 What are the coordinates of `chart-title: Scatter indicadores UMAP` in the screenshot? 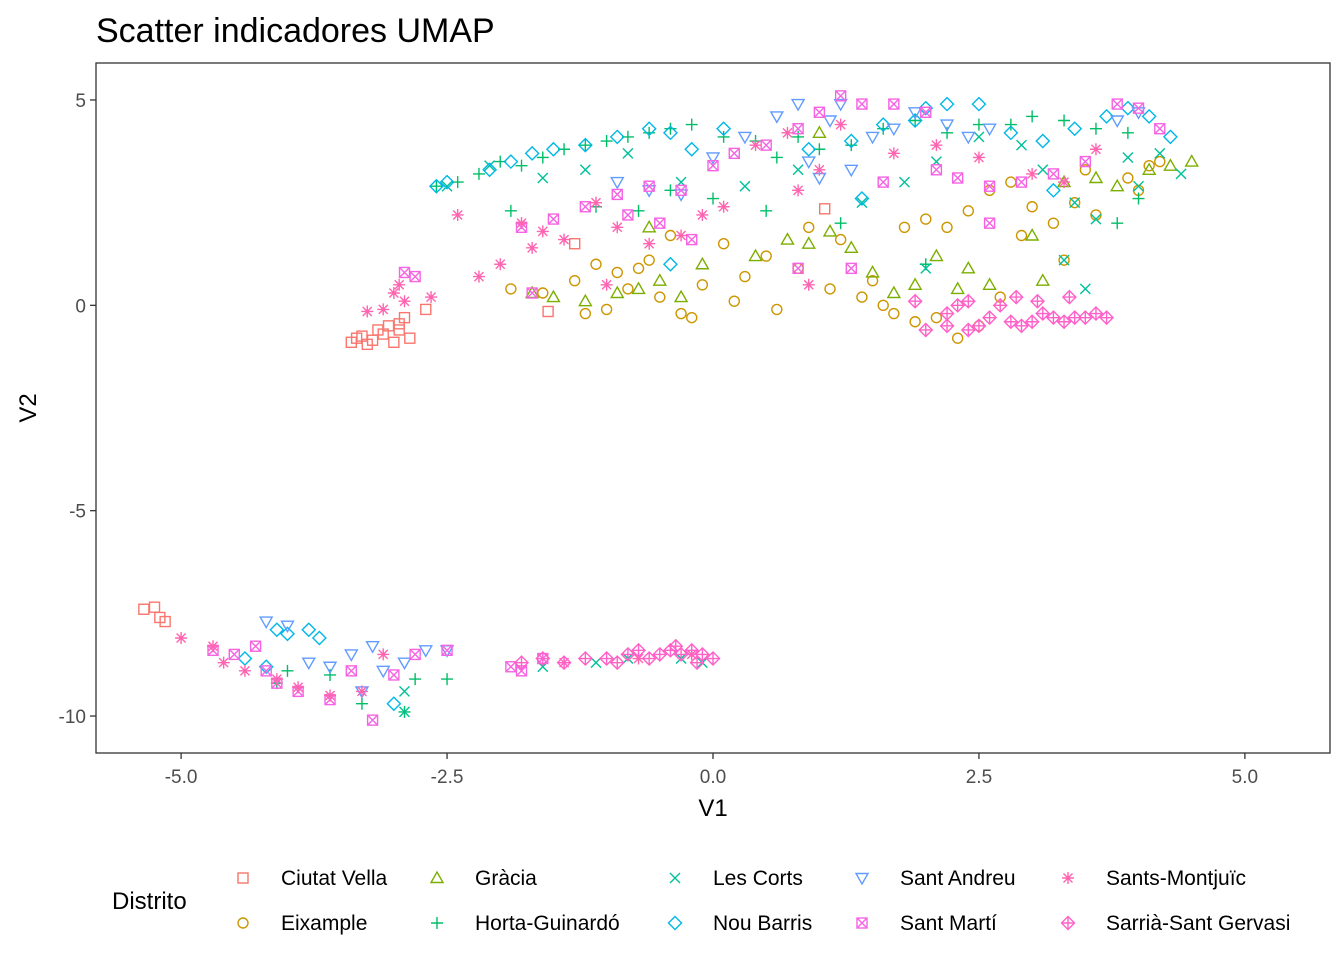 It's located at (295, 31).